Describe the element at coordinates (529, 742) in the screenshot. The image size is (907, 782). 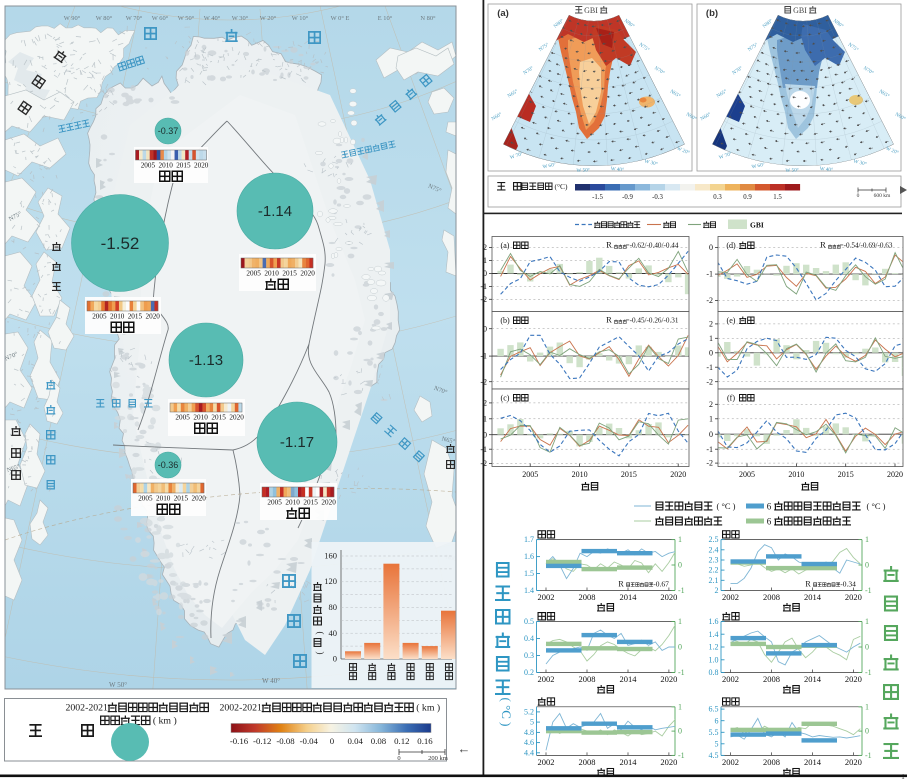
I see `svg-text: 4.6` at that location.